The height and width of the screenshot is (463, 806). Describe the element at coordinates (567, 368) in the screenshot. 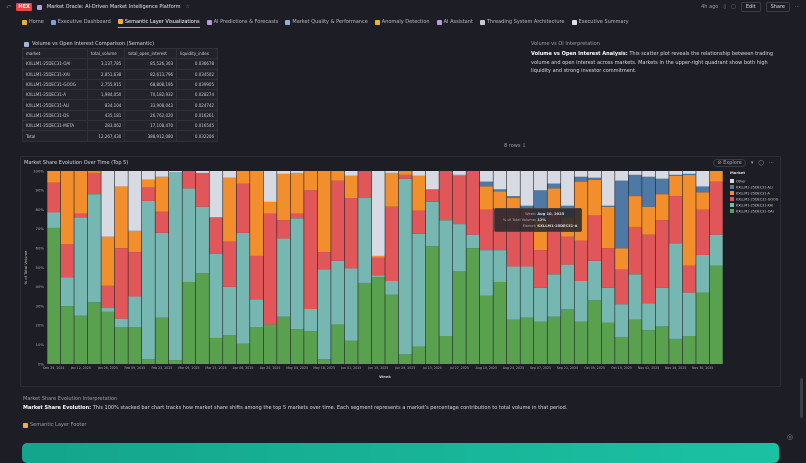

I see `x-tick-label: Sep 21, 2025` at that location.